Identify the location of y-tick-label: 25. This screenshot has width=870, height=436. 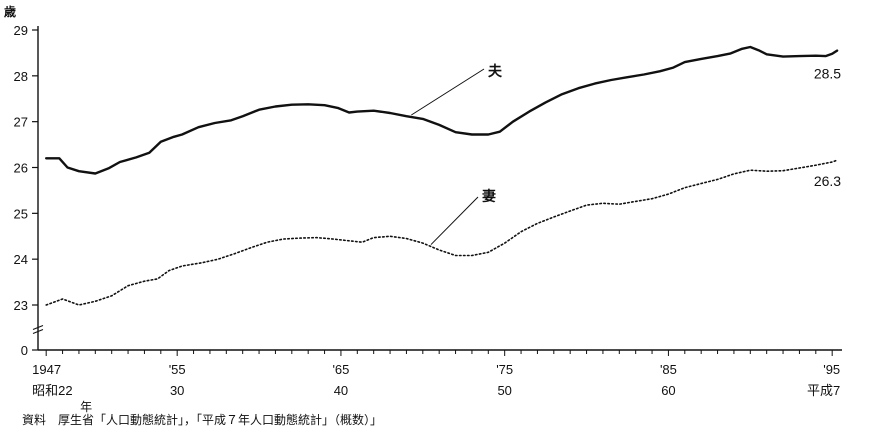
(21, 213).